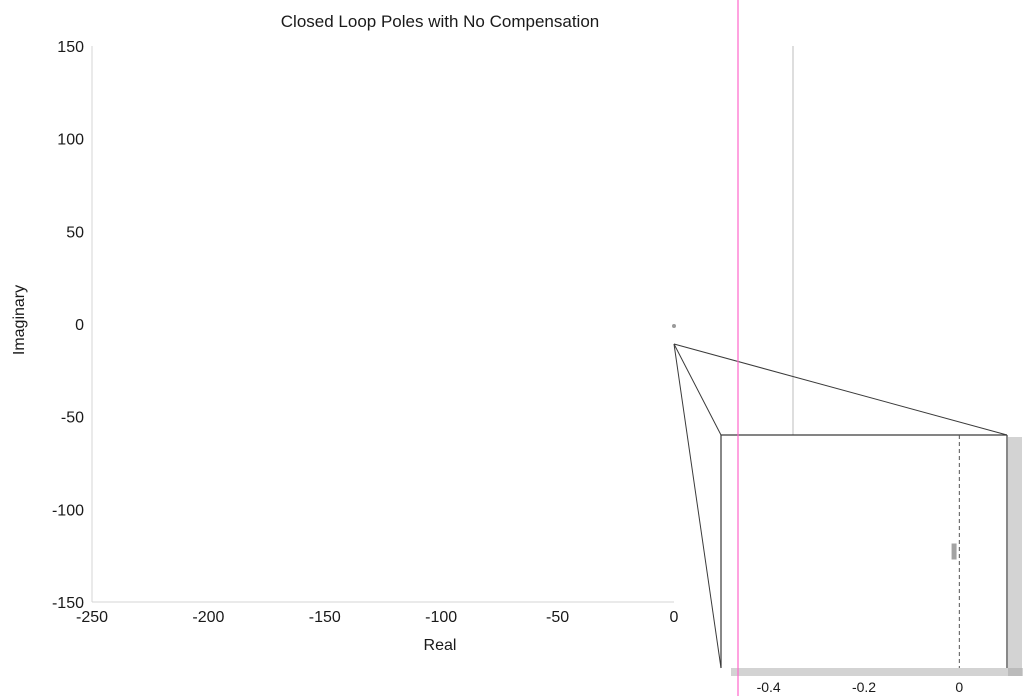 The image size is (1026, 696). Describe the element at coordinates (75, 232) in the screenshot. I see `y-tick-label: 50` at that location.